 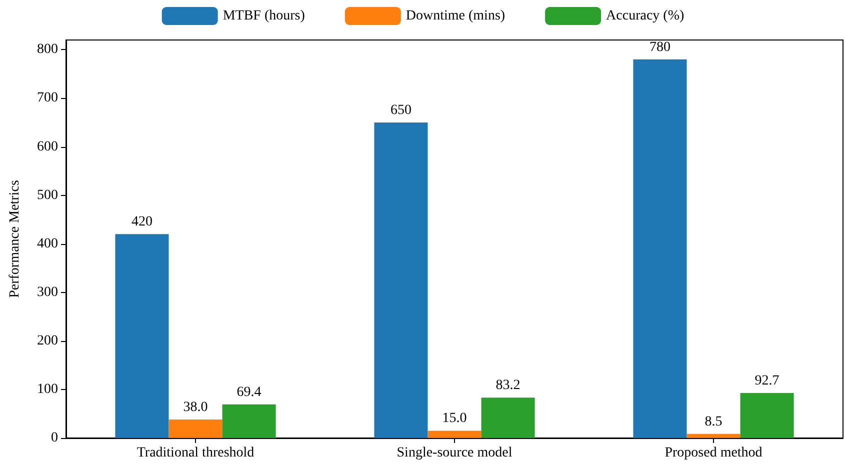 What do you see at coordinates (15, 239) in the screenshot?
I see `y-axis-title: Performance Metrics` at bounding box center [15, 239].